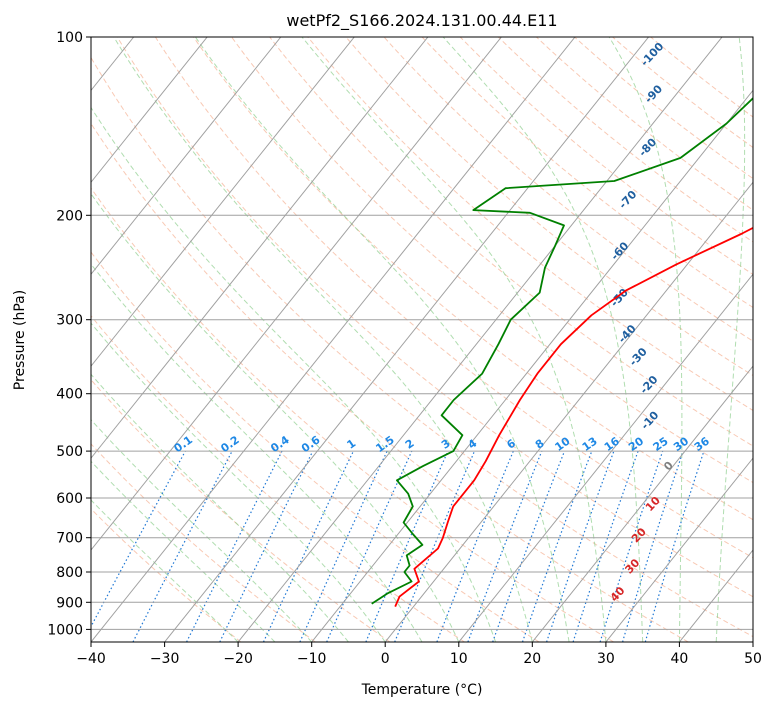 This screenshot has height=708, width=775. I want to click on x-tick-label: 10, so click(459, 659).